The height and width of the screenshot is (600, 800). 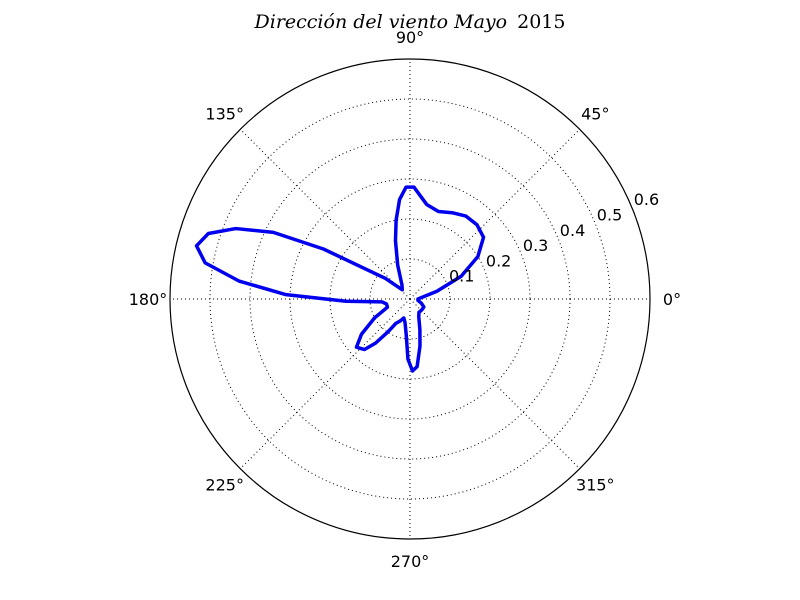 What do you see at coordinates (609, 215) in the screenshot?
I see `radial-tick-label-0.5: 0.5` at bounding box center [609, 215].